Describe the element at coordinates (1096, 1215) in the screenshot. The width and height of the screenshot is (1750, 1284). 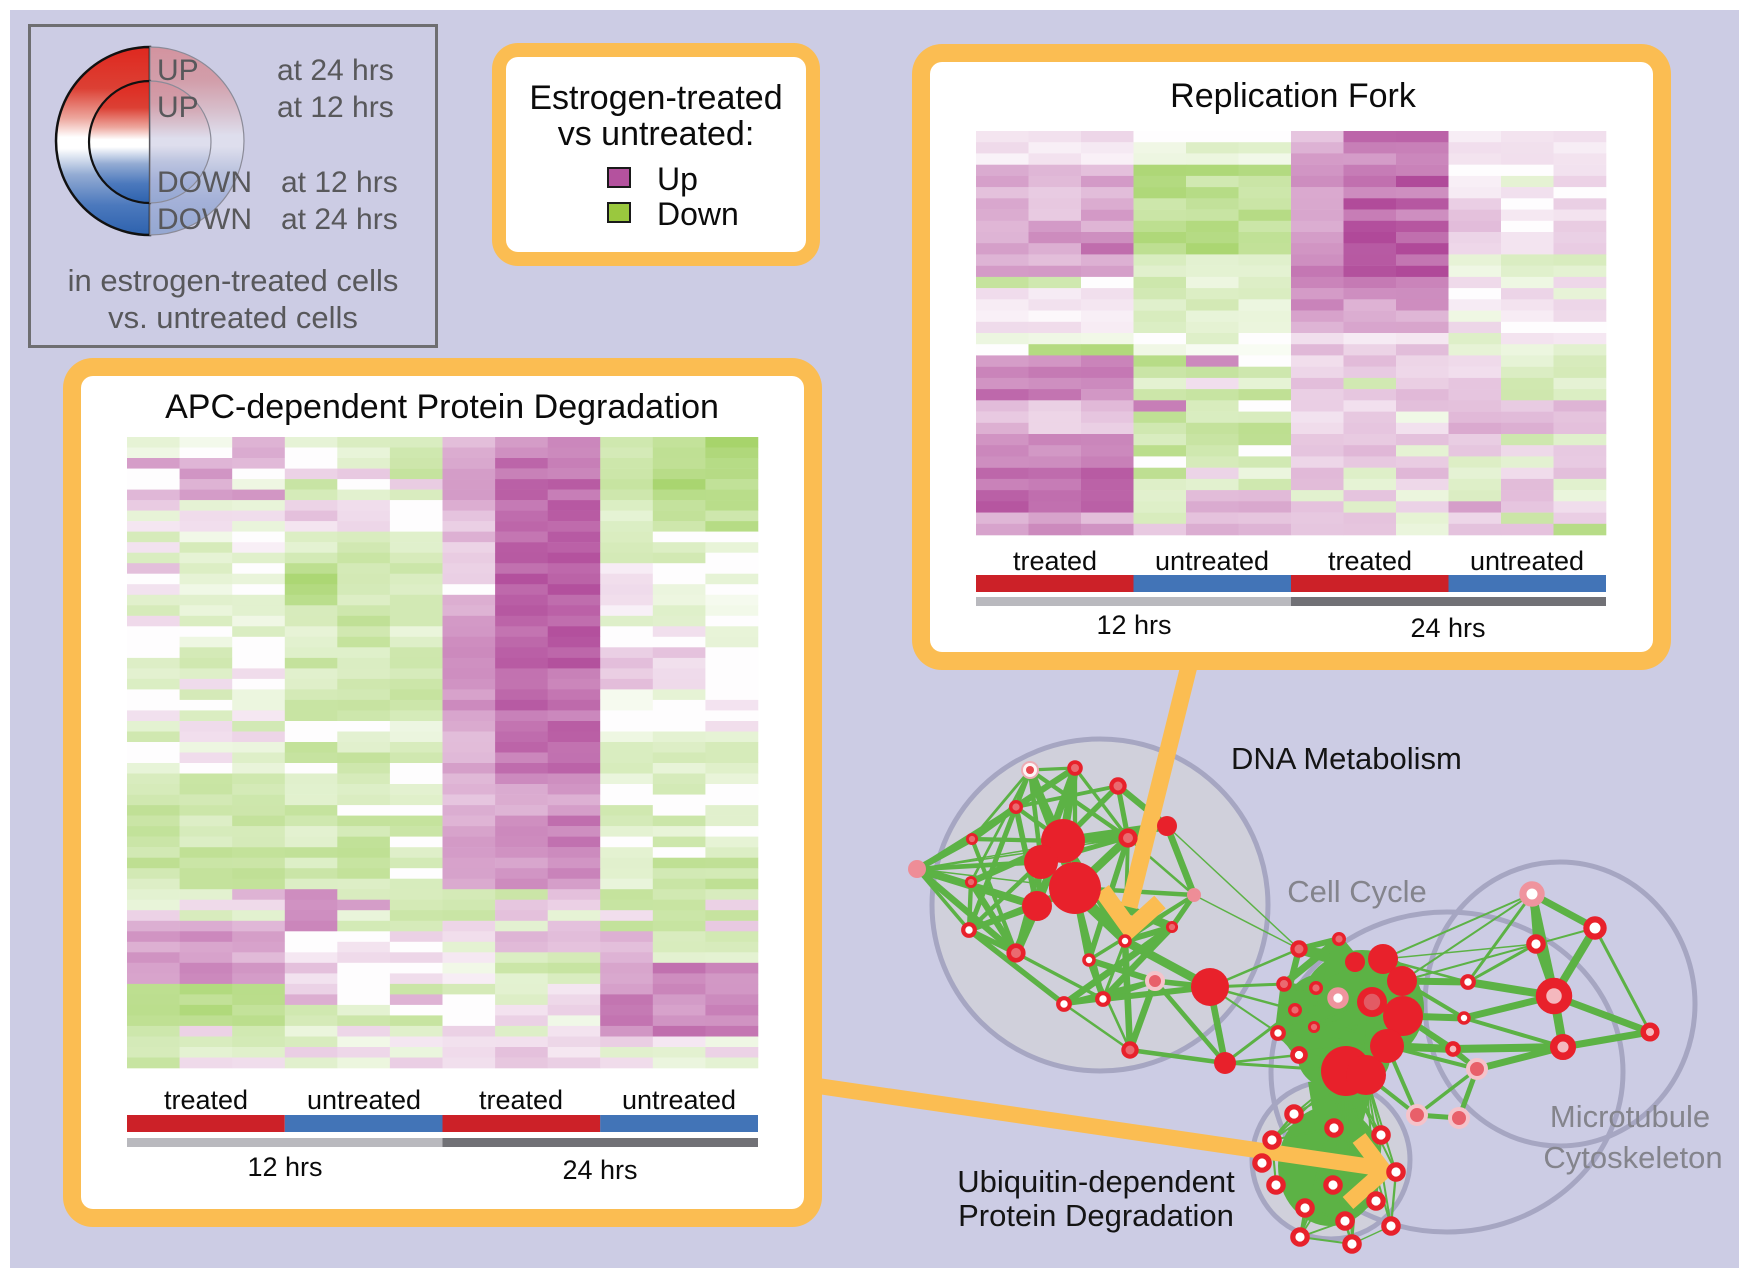
I see `svg-text: Protein Degradation` at that location.